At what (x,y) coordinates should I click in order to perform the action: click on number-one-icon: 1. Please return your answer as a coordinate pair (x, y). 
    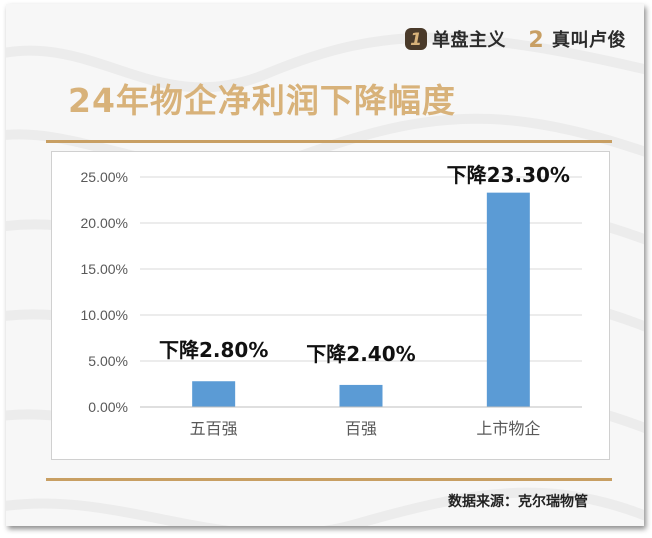
    Looking at the image, I should click on (416, 39).